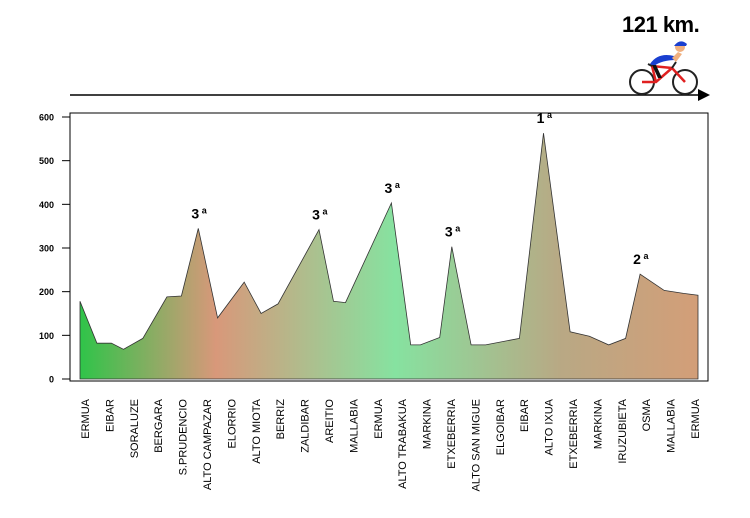 Image resolution: width=750 pixels, height=518 pixels. Describe the element at coordinates (46, 205) in the screenshot. I see `y-tick-label: 400` at that location.